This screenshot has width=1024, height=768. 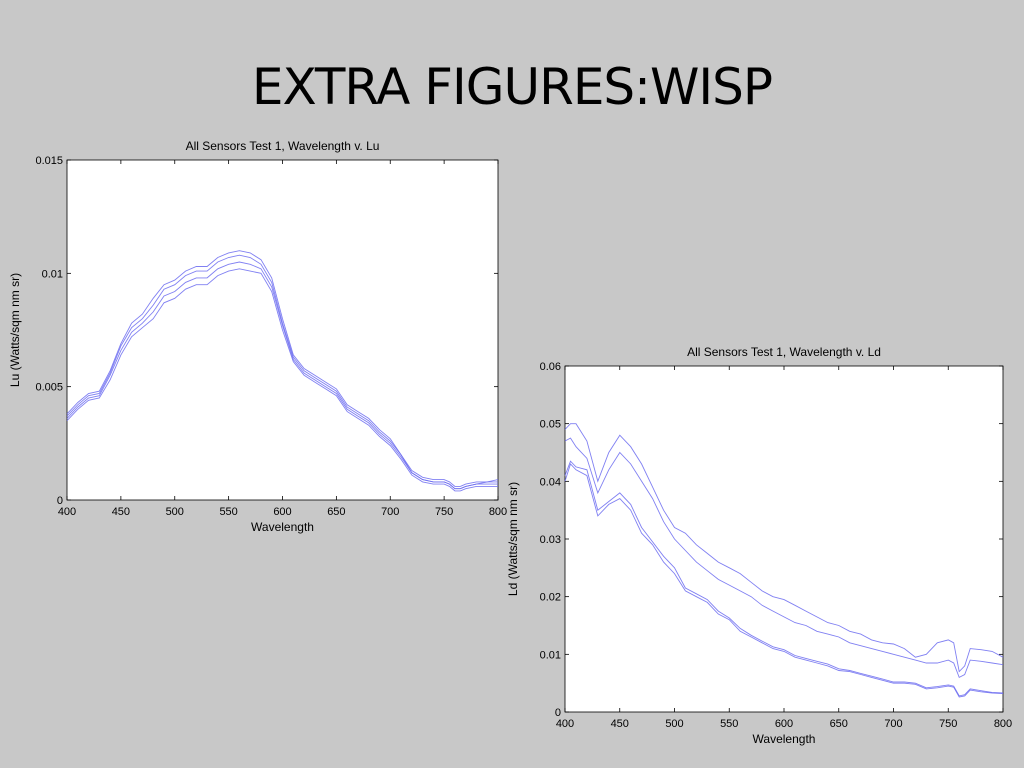 What do you see at coordinates (49, 161) in the screenshot?
I see `y-tick-label: 0.015` at bounding box center [49, 161].